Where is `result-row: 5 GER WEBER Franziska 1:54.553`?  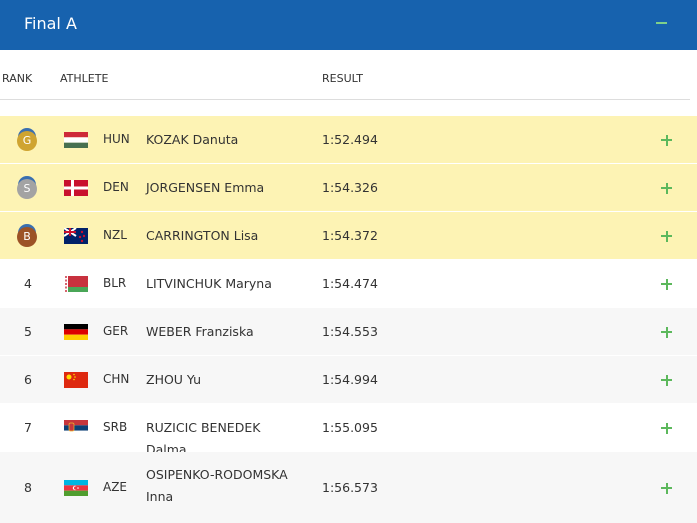
result-row: 5 GER WEBER Franziska 1:54.553 is located at coordinates (348, 331).